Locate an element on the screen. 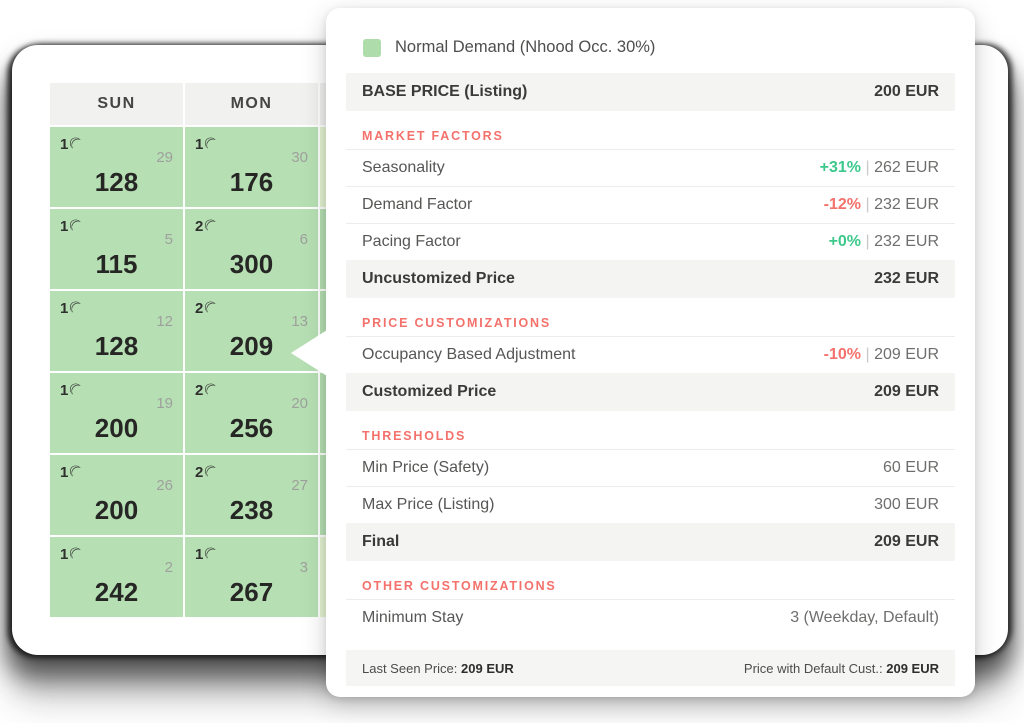  price-row-value: 3 (Weekday, Default) is located at coordinates (864, 618).